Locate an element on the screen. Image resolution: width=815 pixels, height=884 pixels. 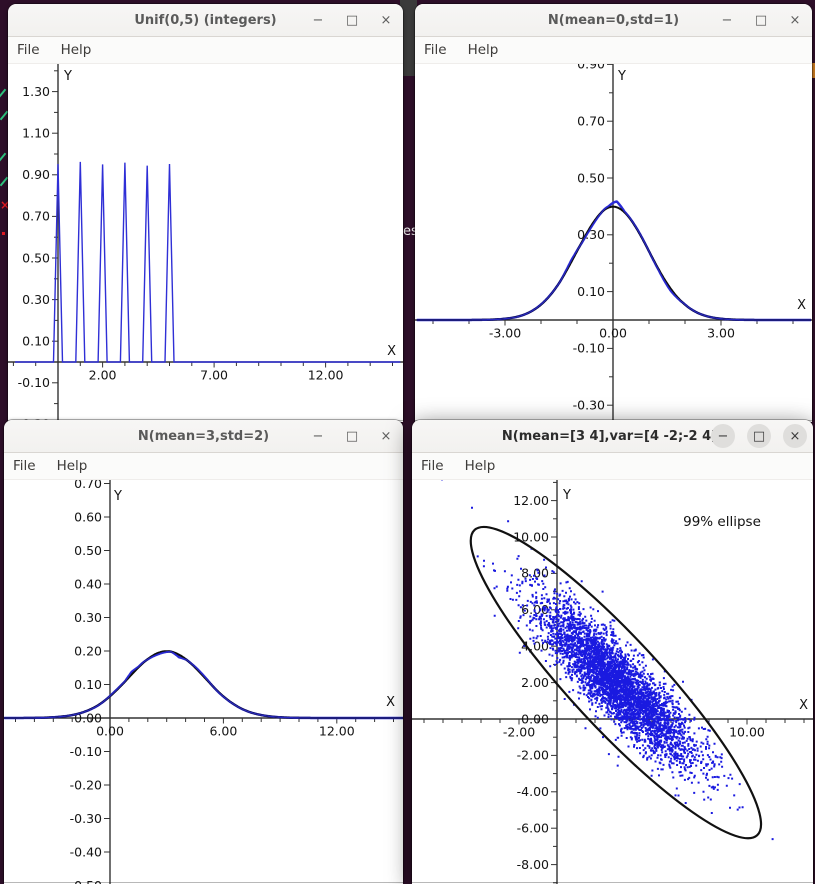
svg-text: 1.10 is located at coordinates (36, 133).